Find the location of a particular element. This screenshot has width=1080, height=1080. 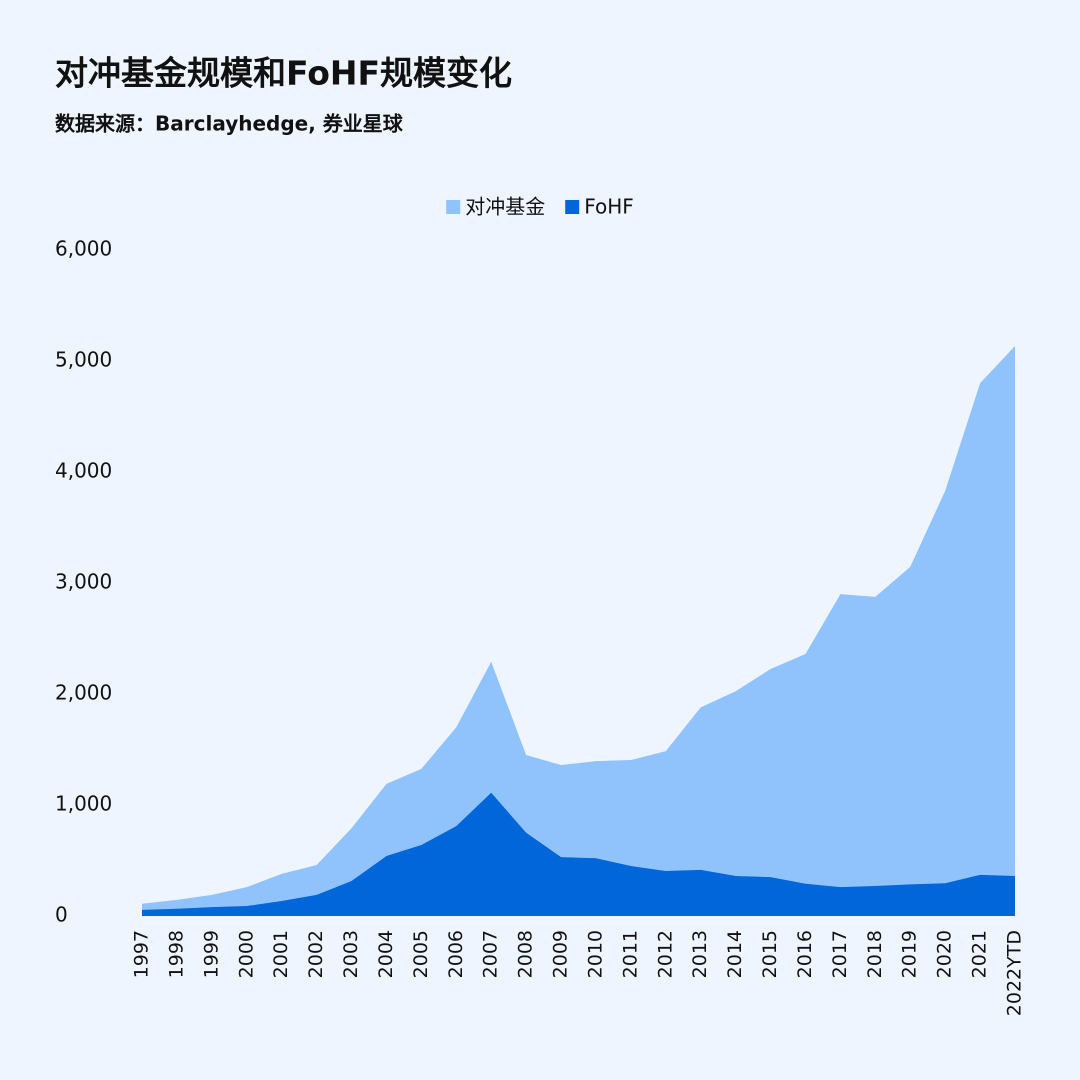

x-tick-label: 1999 is located at coordinates (211, 954).